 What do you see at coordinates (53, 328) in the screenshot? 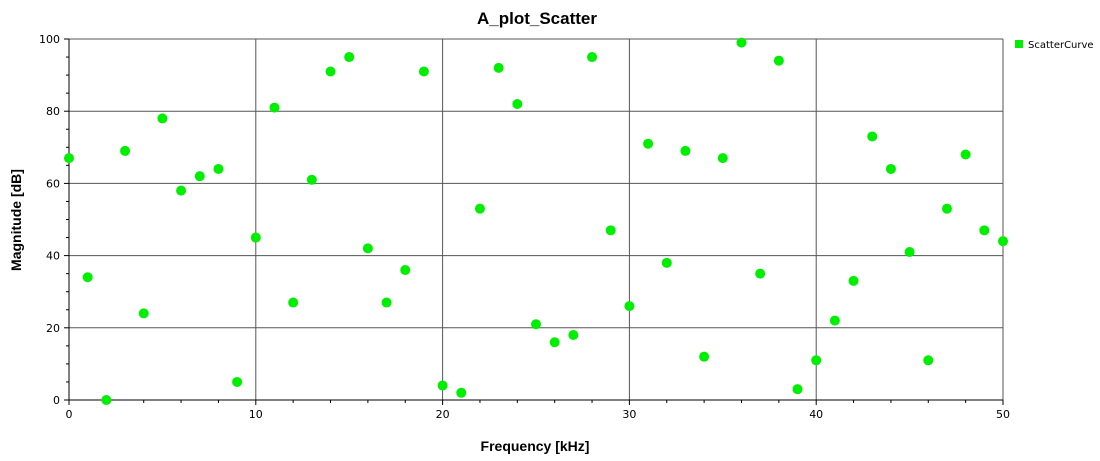
I see `y-tick-label: 20` at bounding box center [53, 328].